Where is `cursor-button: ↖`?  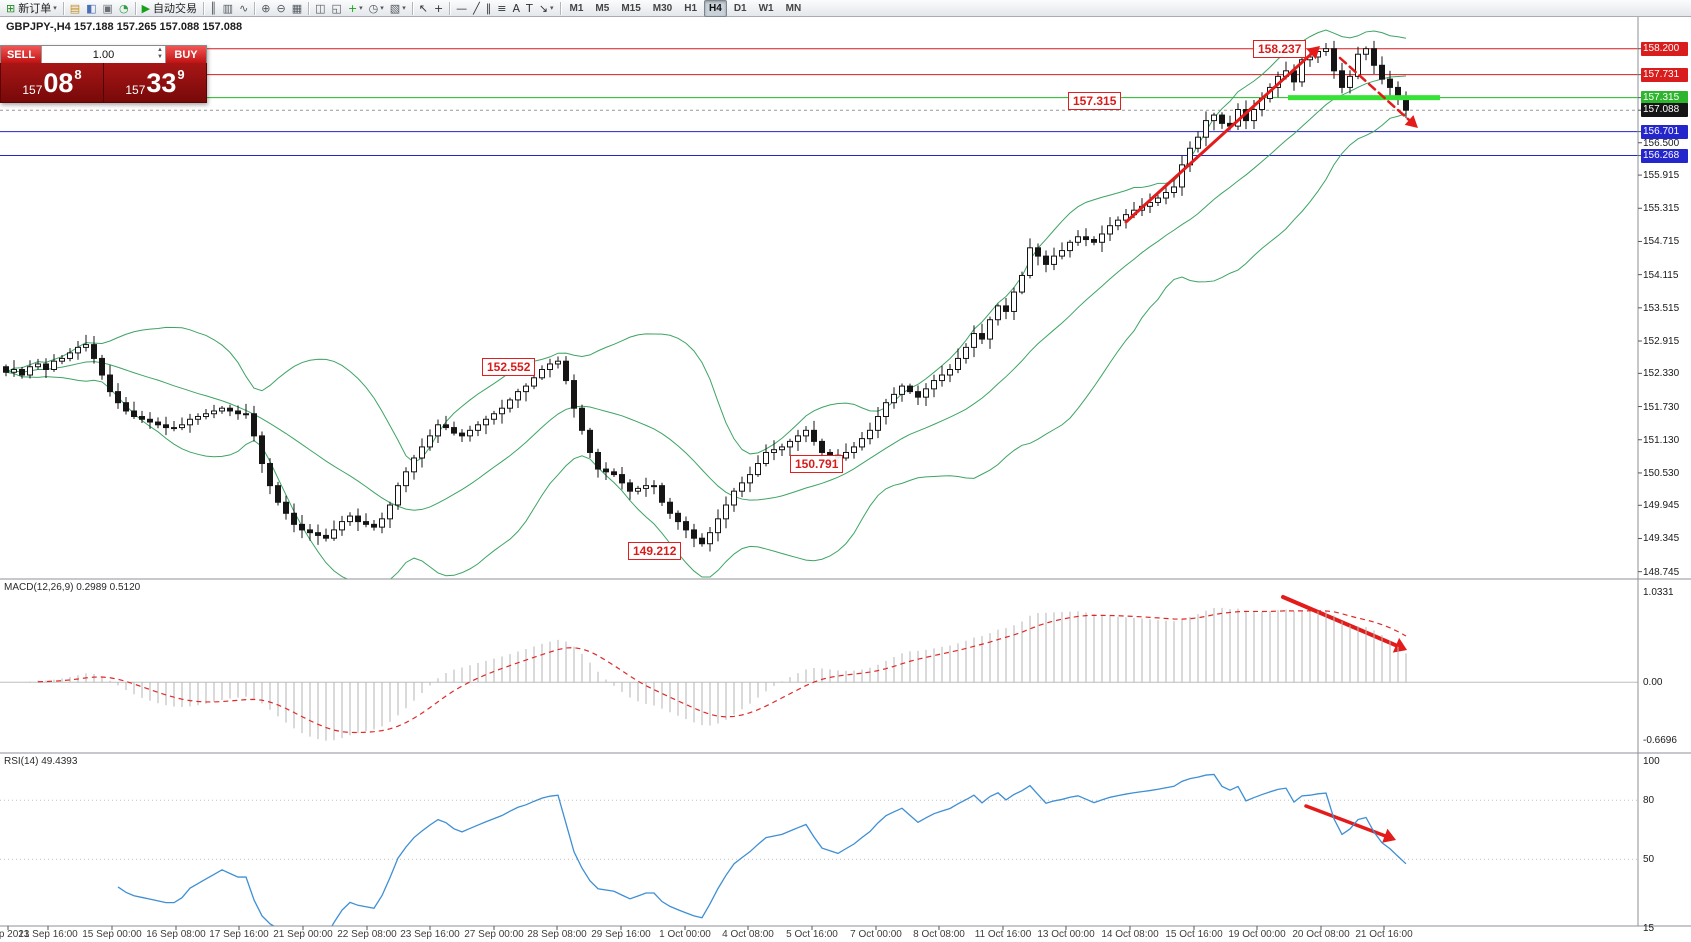
cursor-button: ↖ is located at coordinates (423, 8).